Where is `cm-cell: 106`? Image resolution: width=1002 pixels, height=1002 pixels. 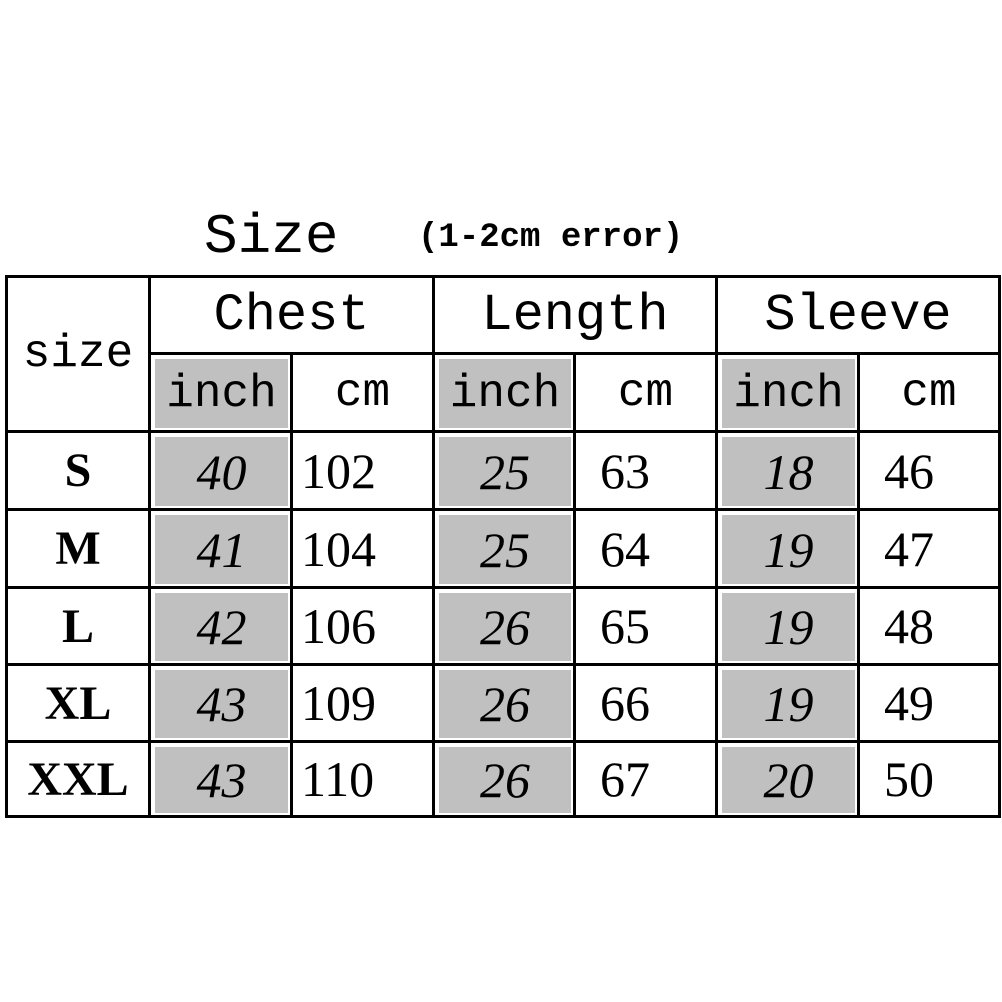
cm-cell: 106 is located at coordinates (362, 626).